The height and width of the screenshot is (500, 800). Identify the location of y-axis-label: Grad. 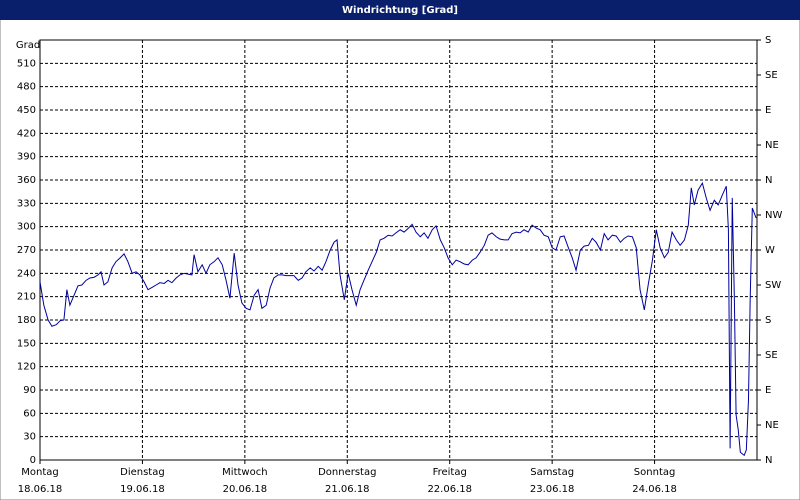
(28, 45).